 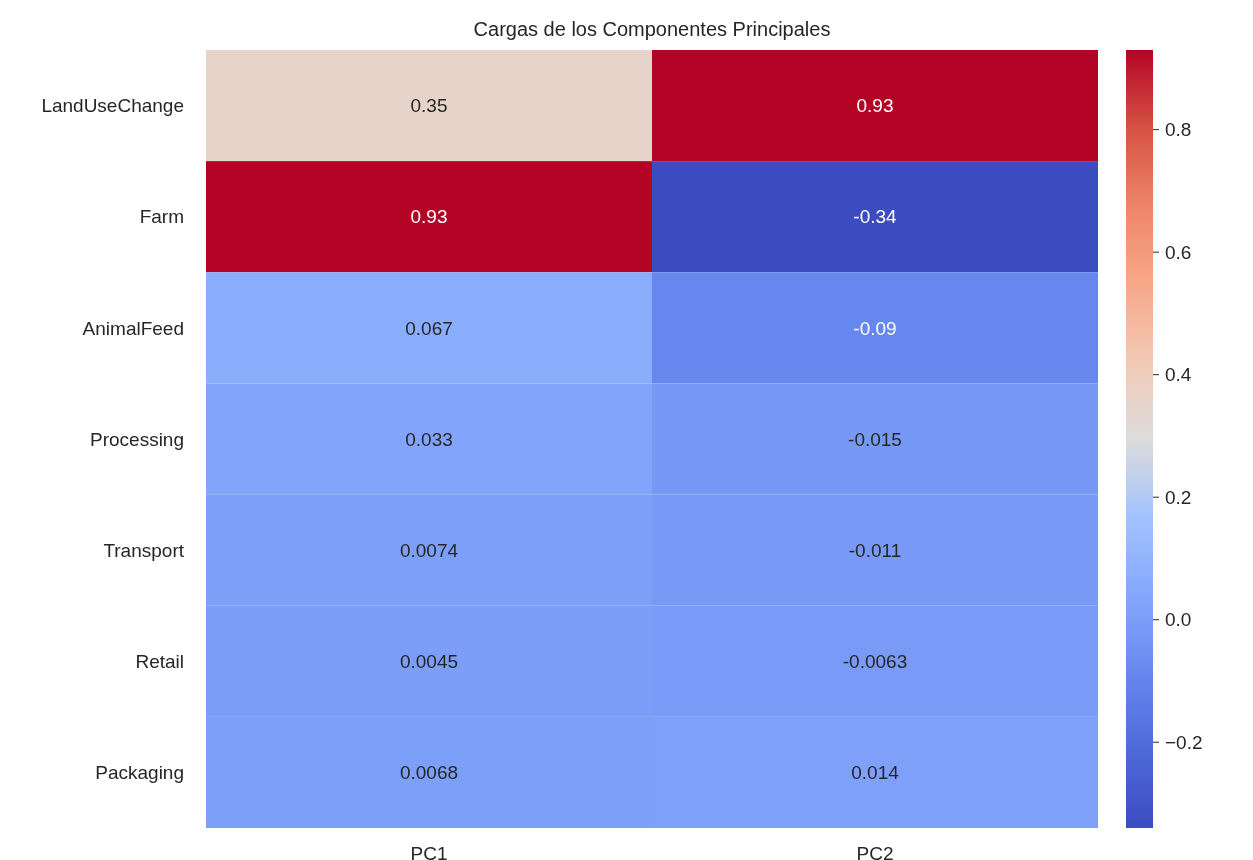 What do you see at coordinates (1178, 620) in the screenshot?
I see `color-bar-label: 0.0` at bounding box center [1178, 620].